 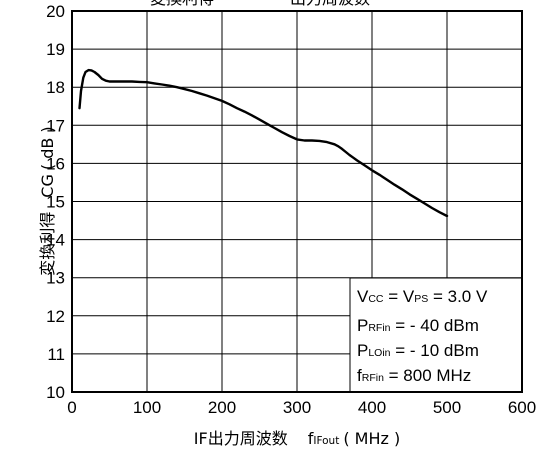 I want to click on condition-text: = 800 MHz, so click(x=427, y=375).